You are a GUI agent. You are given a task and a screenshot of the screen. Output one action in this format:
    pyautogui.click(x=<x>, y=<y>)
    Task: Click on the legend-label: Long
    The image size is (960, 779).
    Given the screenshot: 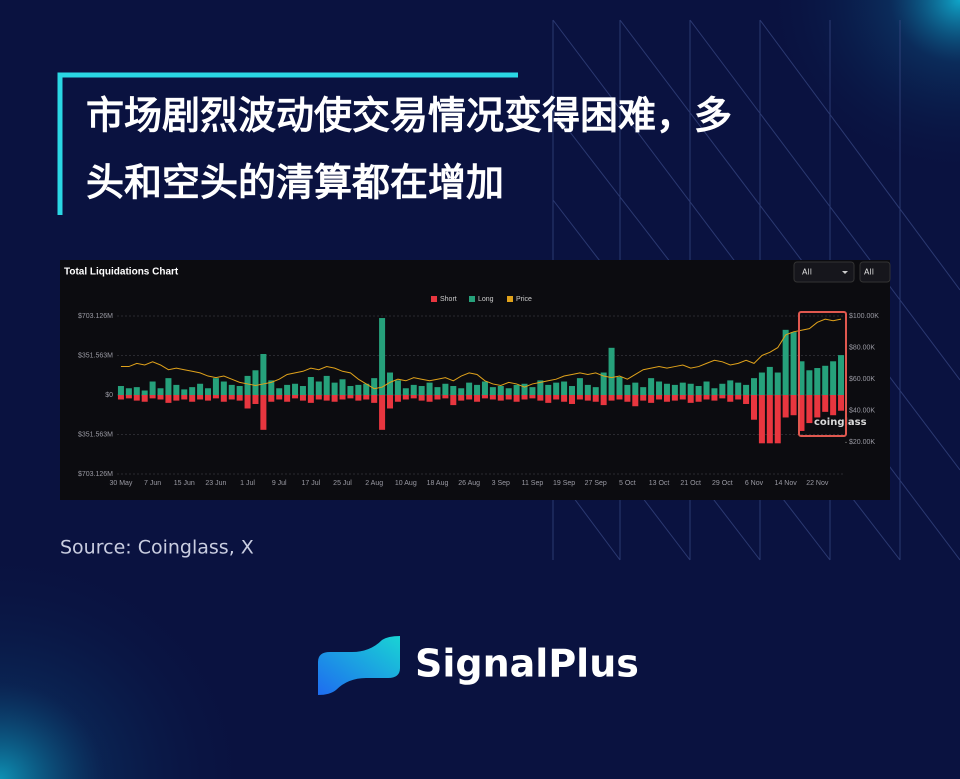 What is the action you would take?
    pyautogui.click(x=486, y=299)
    